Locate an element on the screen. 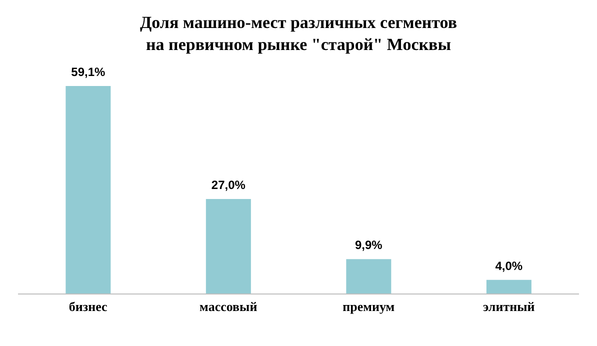 This screenshot has width=597, height=346. x-tick-label: массовый is located at coordinates (229, 306).